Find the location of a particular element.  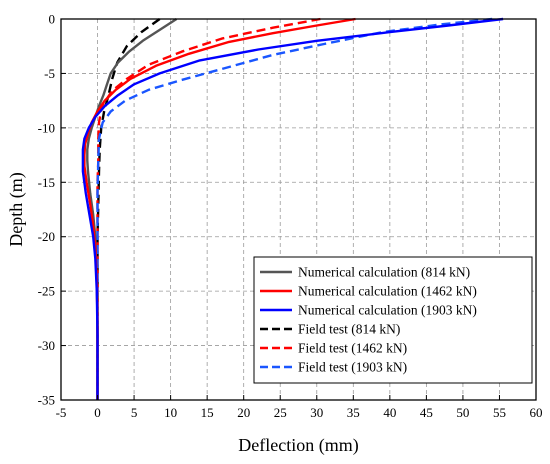

legend-label: Field test (1903 kN) is located at coordinates (352, 367).